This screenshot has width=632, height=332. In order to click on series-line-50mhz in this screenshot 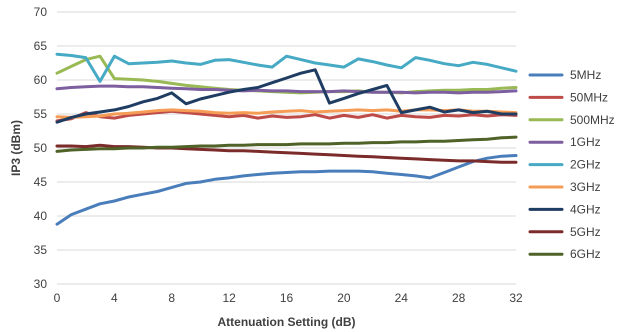, I will do `click(286, 116)`.